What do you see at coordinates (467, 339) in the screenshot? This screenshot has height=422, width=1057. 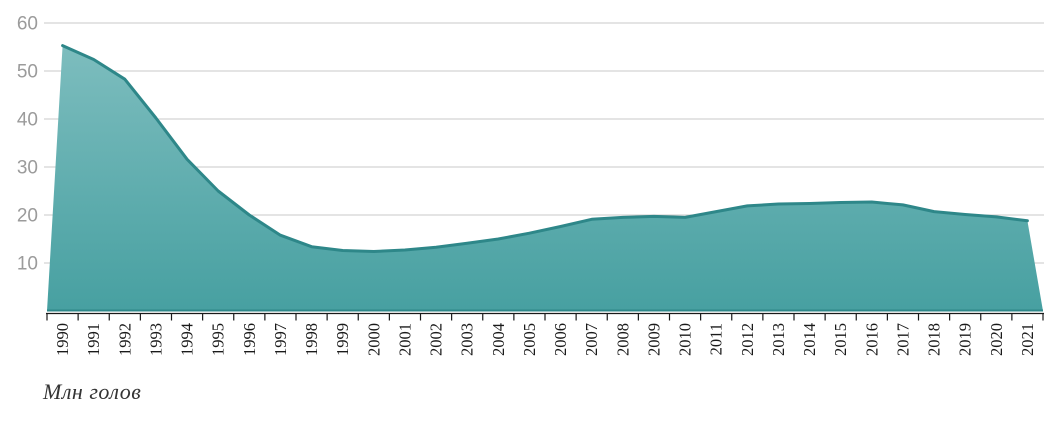 I see `x-axis-year-label: 2003` at bounding box center [467, 339].